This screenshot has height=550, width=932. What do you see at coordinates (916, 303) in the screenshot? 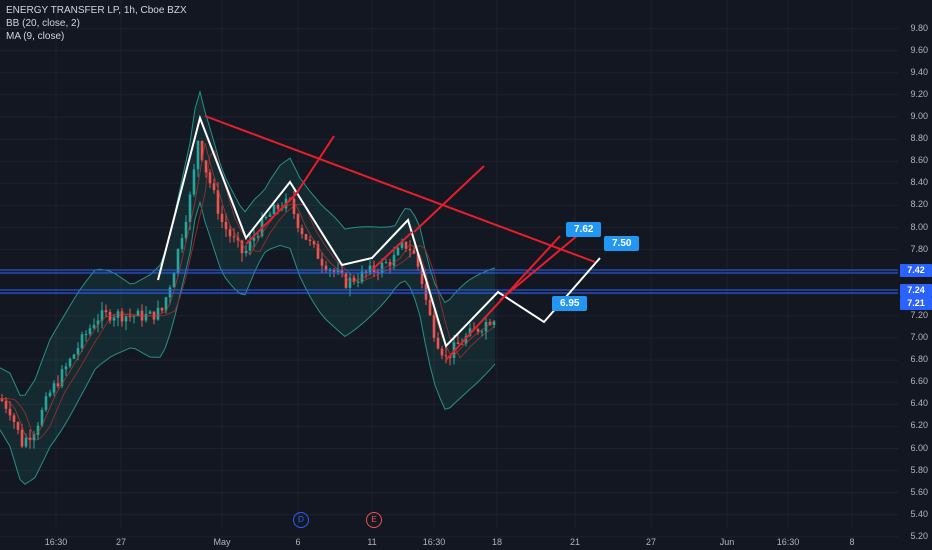
I see `price-tag-last: 7.21` at bounding box center [916, 303].